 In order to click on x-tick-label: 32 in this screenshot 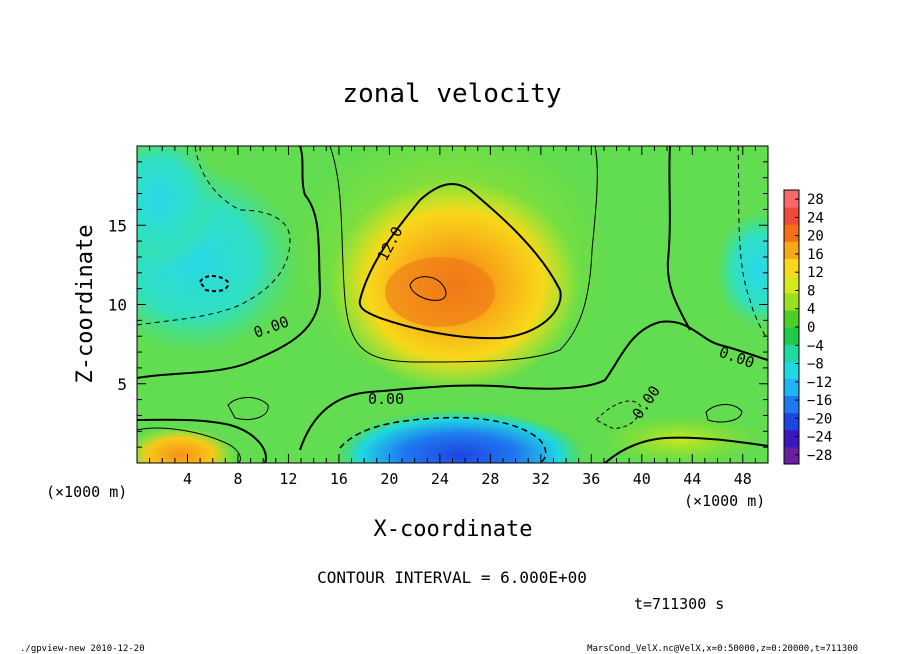, I will do `click(541, 479)`.